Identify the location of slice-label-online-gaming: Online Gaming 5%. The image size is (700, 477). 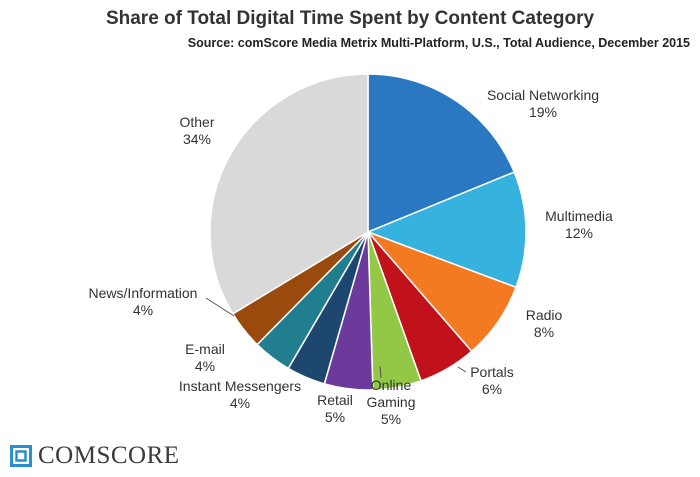
(390, 402).